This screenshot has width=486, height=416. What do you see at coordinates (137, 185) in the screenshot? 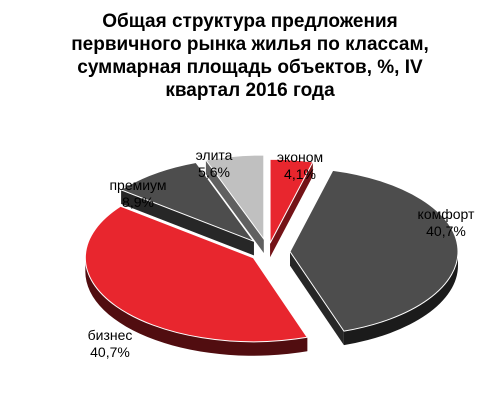
I see `slice-name-премиум: премиум` at bounding box center [137, 185].